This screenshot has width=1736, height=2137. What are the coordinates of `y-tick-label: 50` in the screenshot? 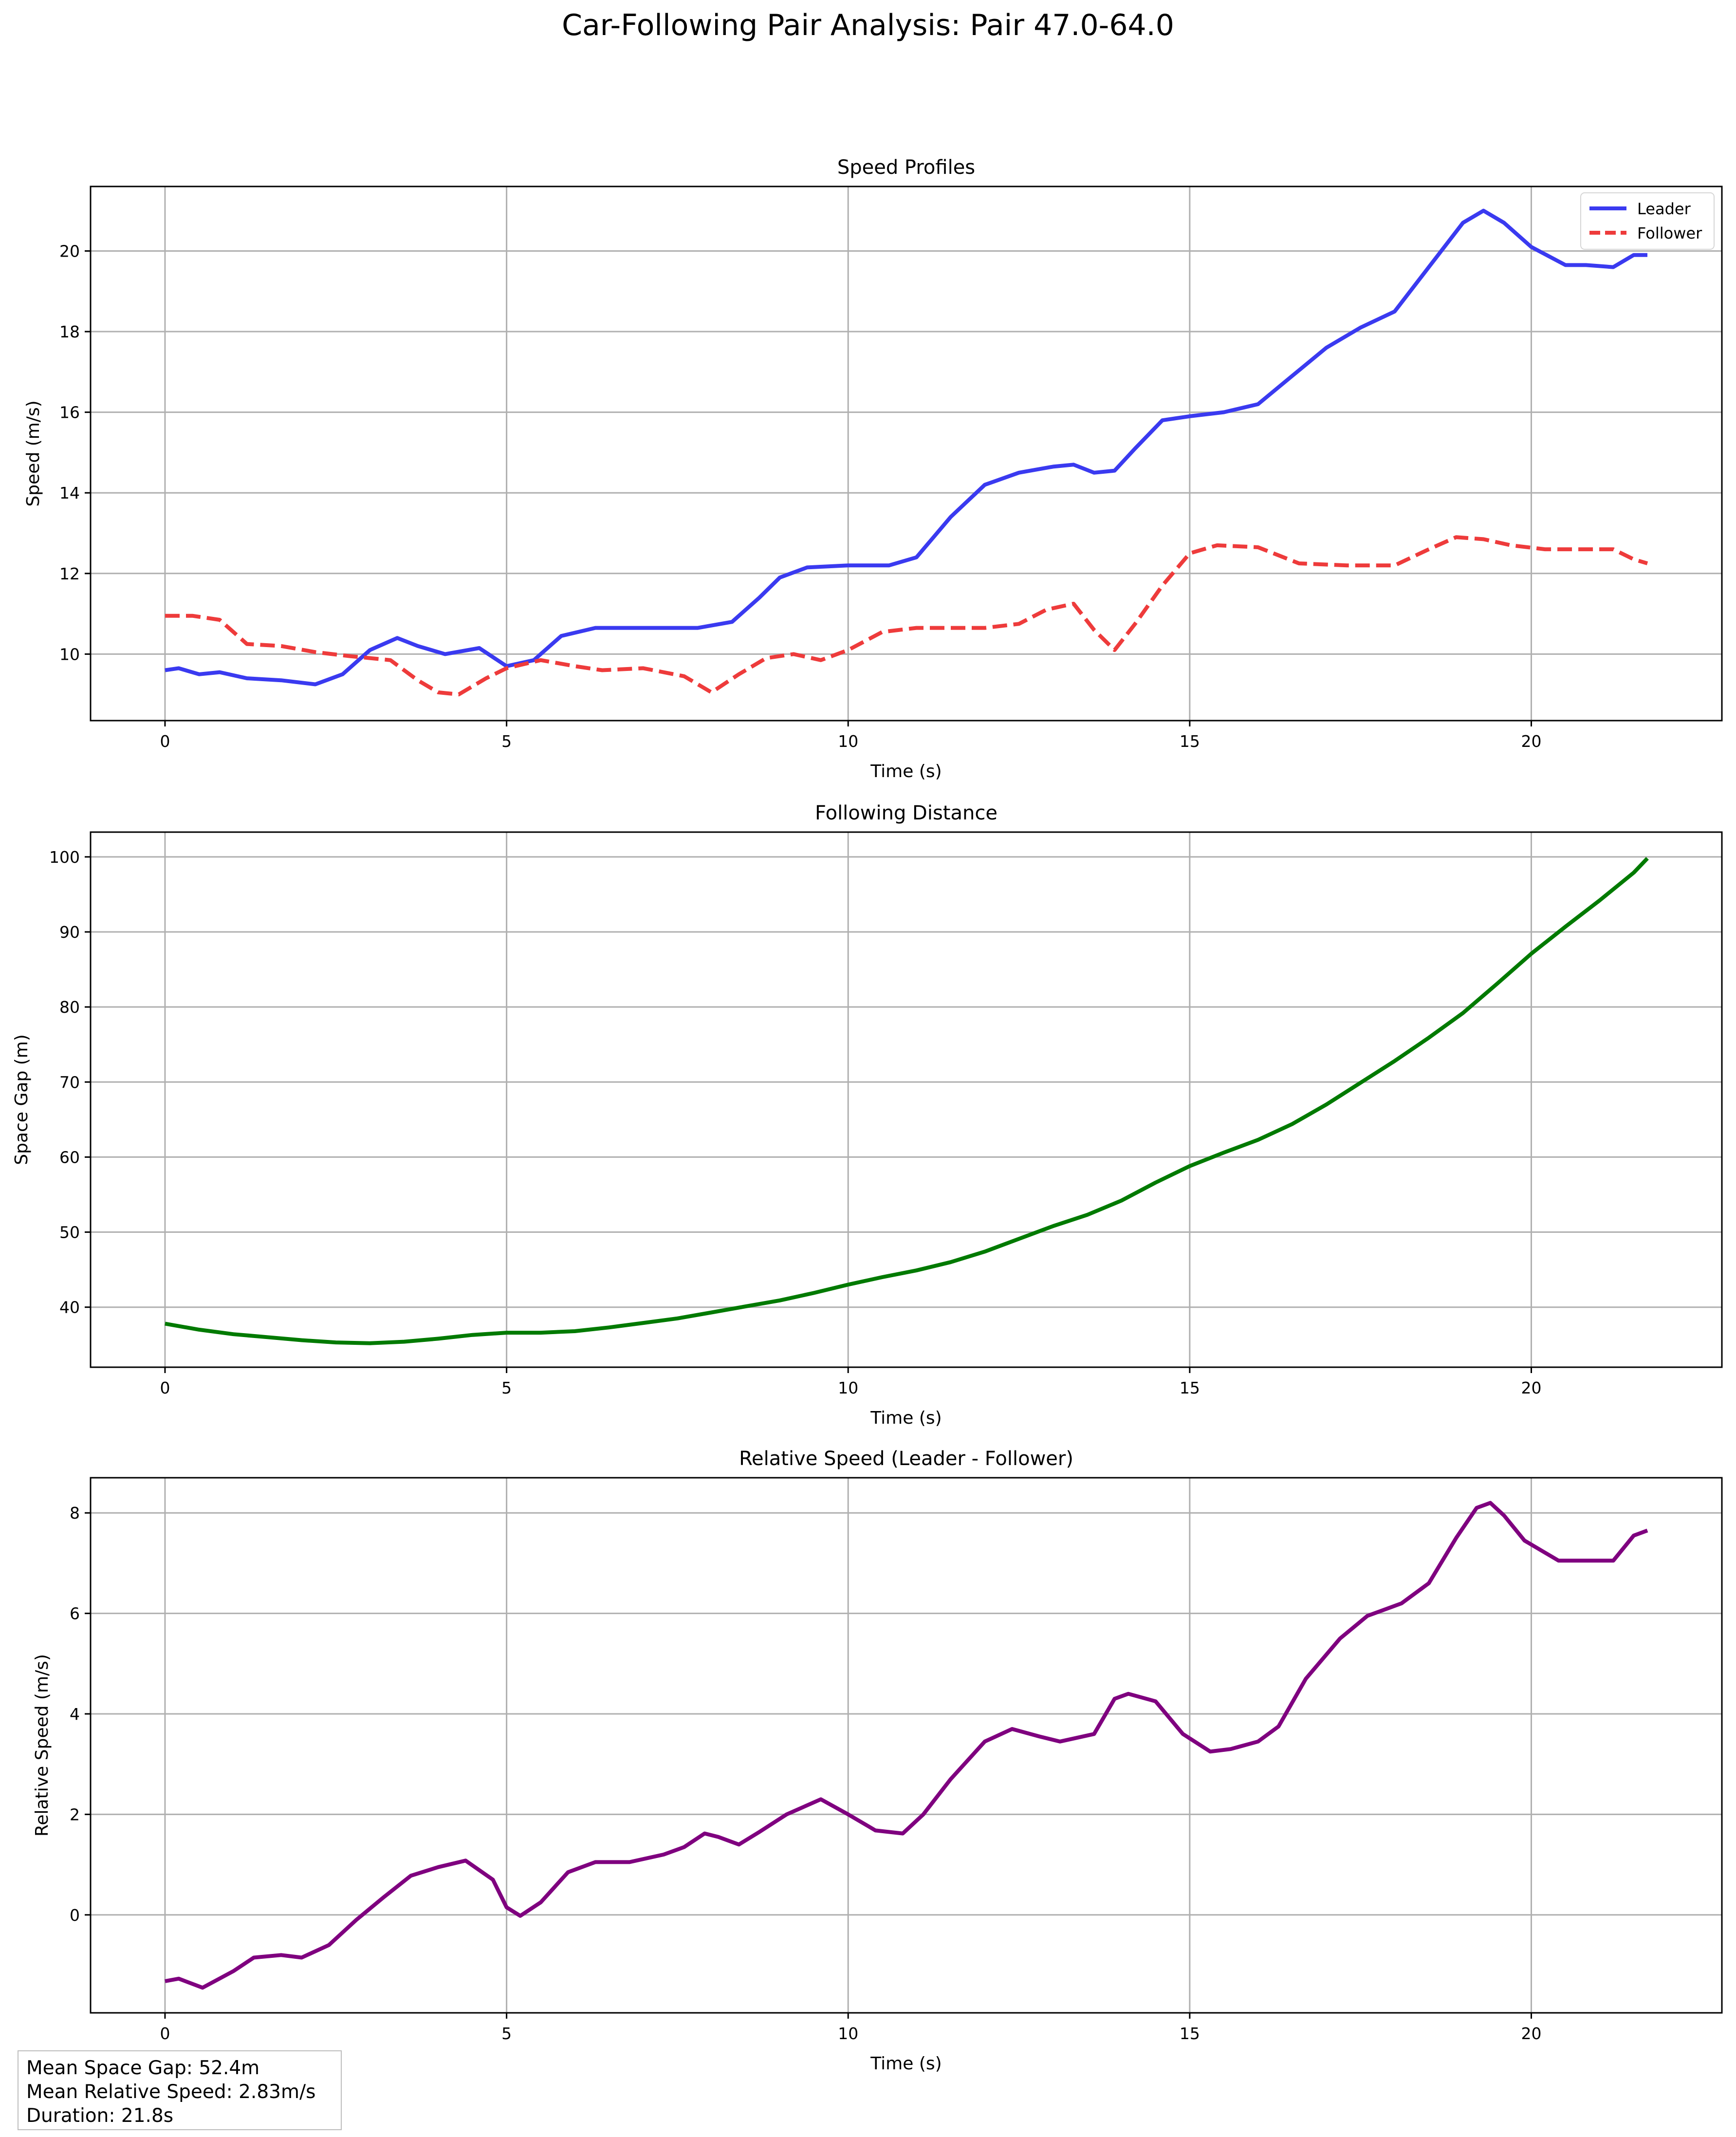 It's located at (69, 1233).